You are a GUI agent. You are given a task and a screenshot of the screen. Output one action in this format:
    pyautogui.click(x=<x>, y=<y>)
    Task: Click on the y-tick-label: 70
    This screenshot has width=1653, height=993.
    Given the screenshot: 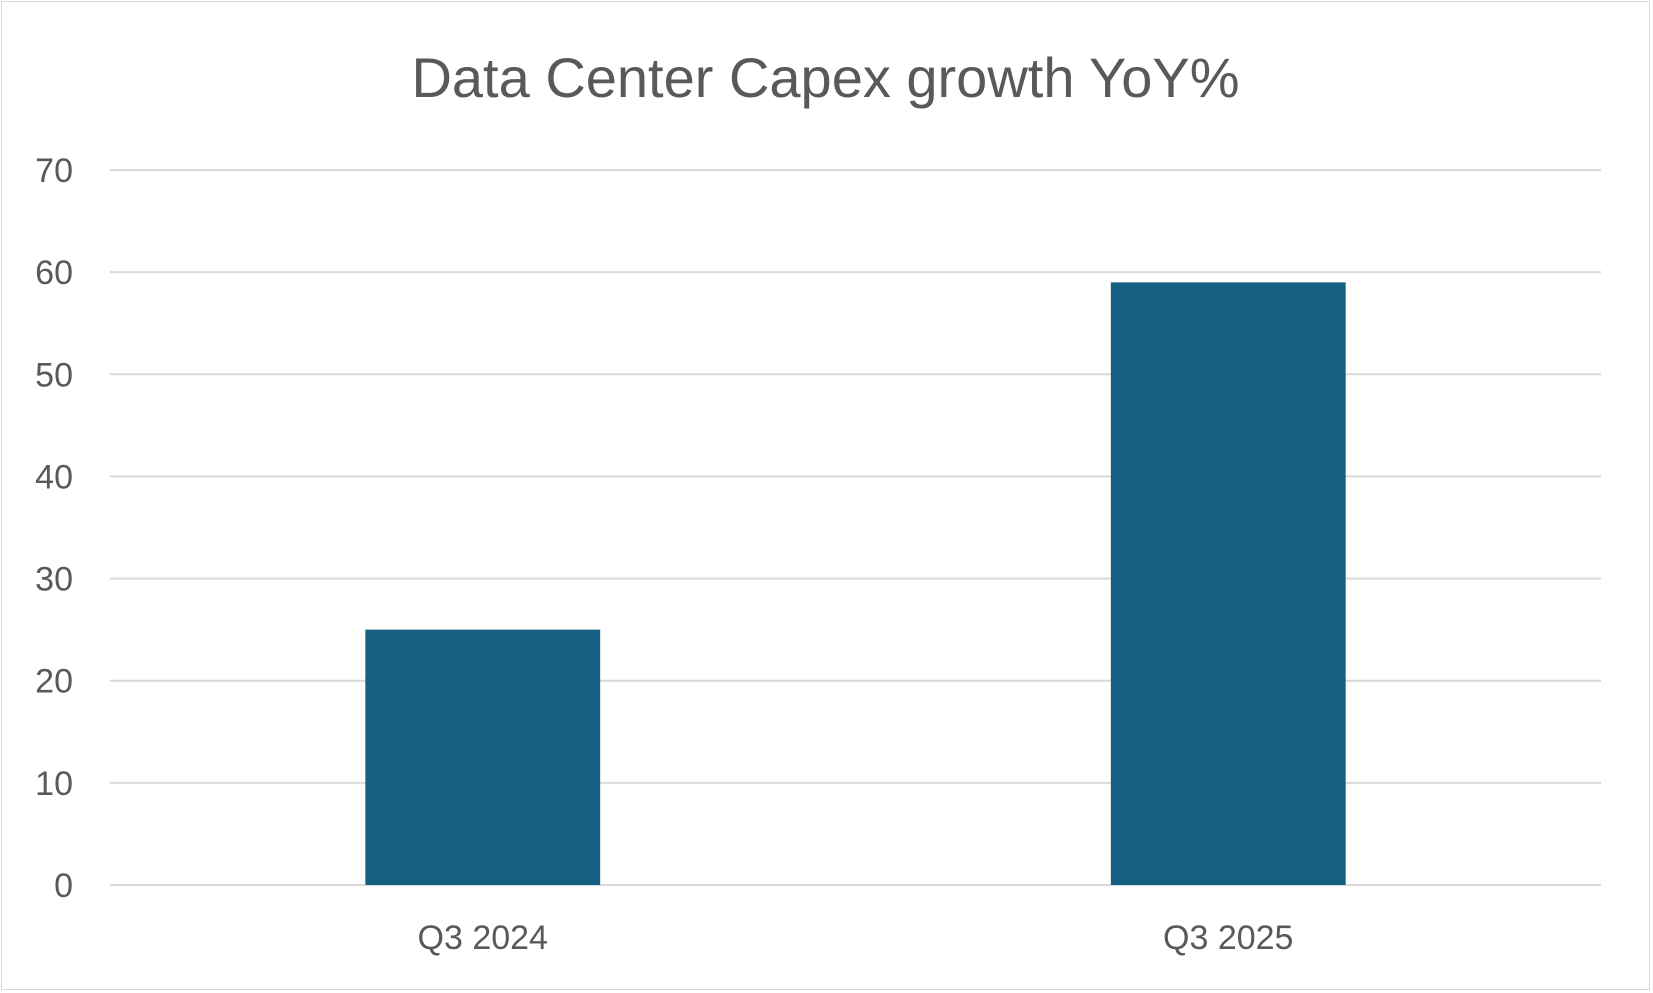 What is the action you would take?
    pyautogui.click(x=54, y=171)
    